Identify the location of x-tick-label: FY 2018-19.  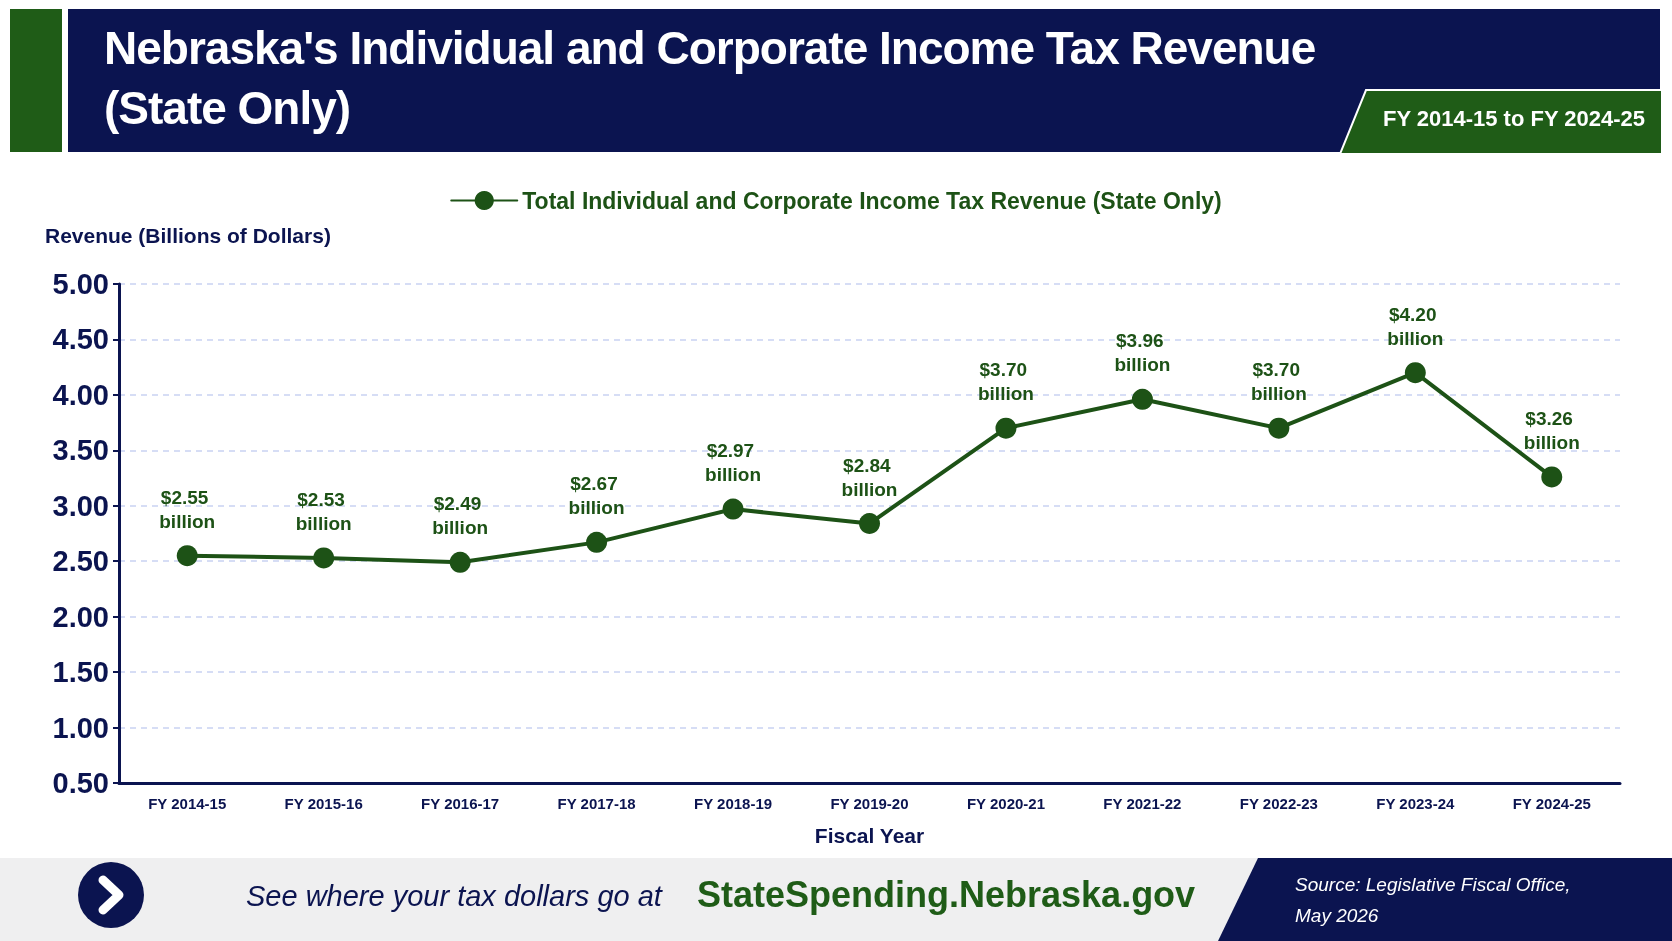
(733, 803).